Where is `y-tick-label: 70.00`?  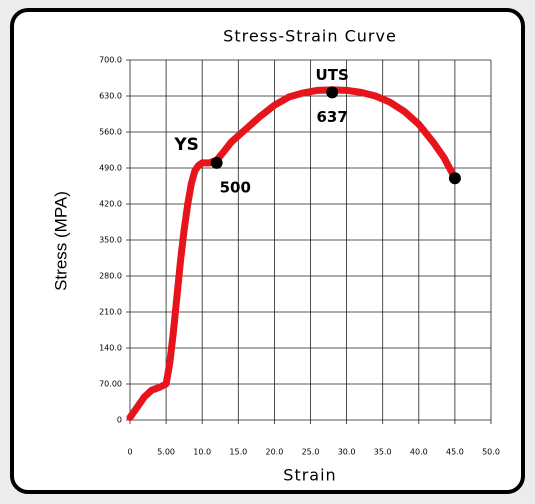 y-tick-label: 70.00 is located at coordinates (110, 384).